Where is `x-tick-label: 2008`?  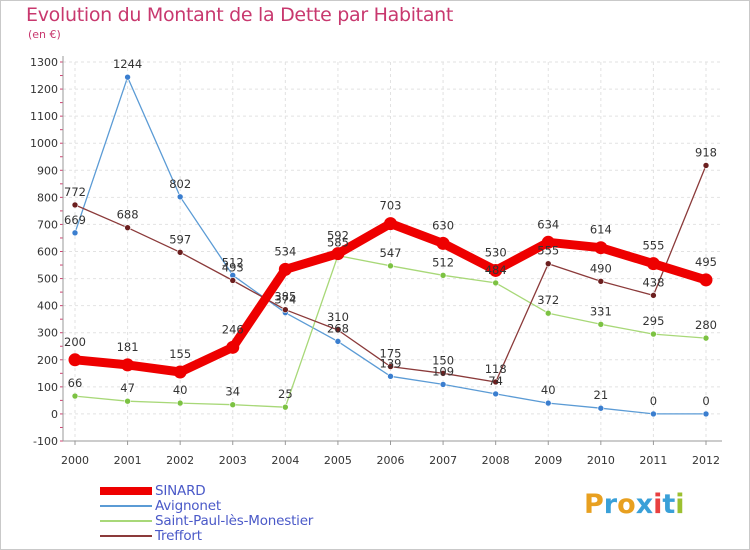 x-tick-label: 2008 is located at coordinates (496, 460).